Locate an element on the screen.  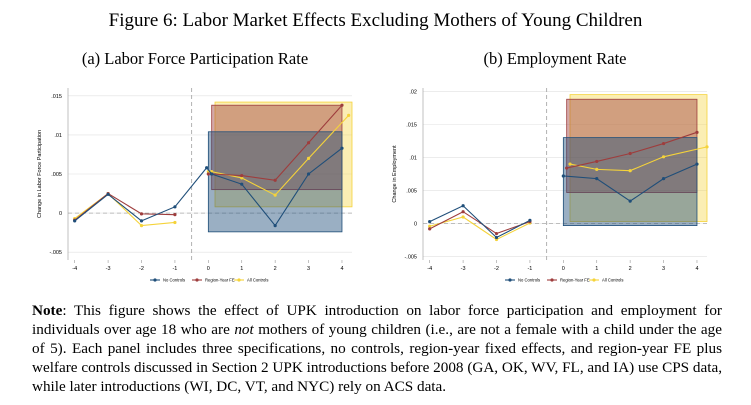
y-axis-label: Change in Employment is located at coordinates (395, 174).